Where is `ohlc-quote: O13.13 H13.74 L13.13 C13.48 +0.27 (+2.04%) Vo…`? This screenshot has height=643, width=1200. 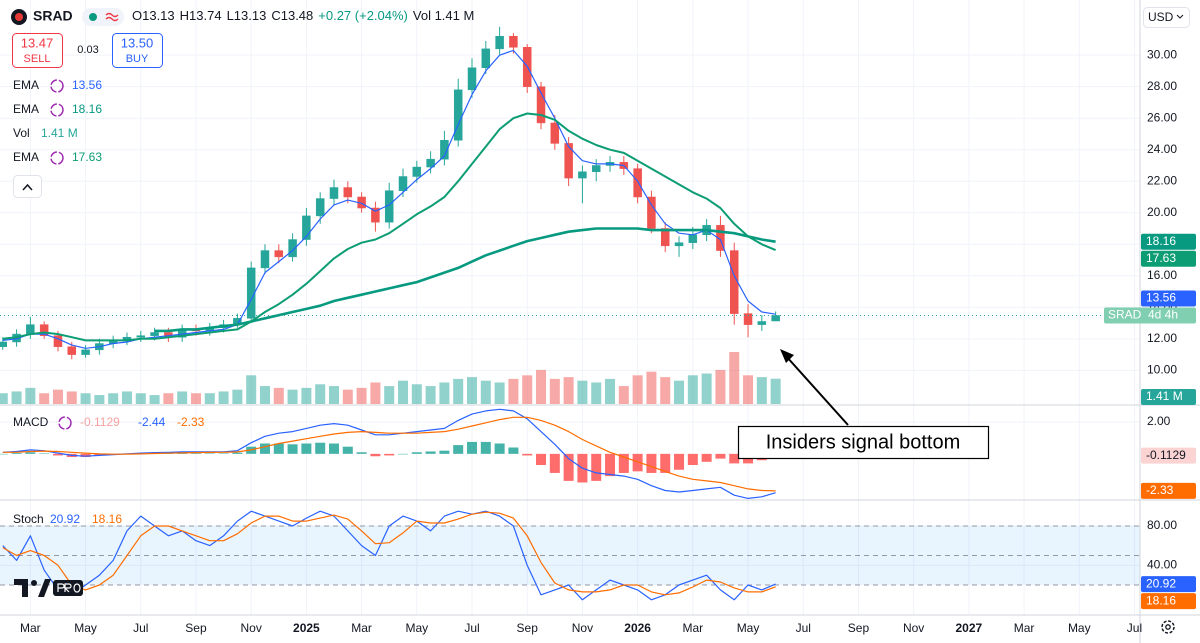
ohlc-quote: O13.13 H13.74 L13.13 C13.48 +0.27 (+2.04%) Vo… is located at coordinates (303, 15).